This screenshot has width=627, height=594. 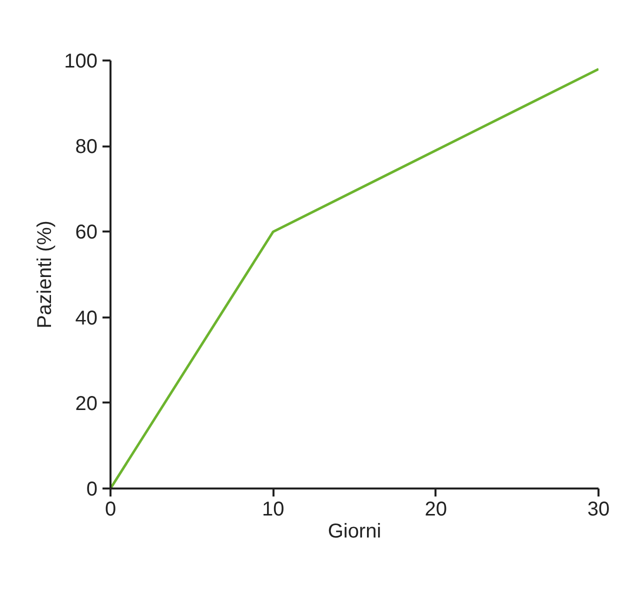 I want to click on x-tick-label: 30, so click(x=598, y=509).